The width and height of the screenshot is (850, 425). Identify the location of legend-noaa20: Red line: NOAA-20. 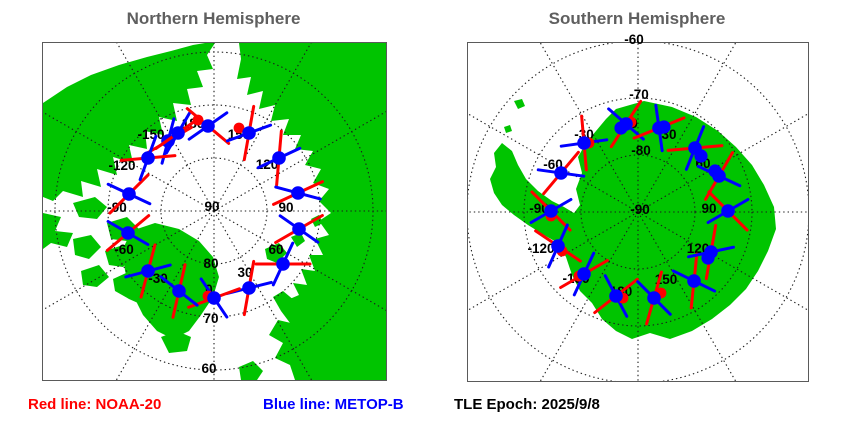
(95, 404).